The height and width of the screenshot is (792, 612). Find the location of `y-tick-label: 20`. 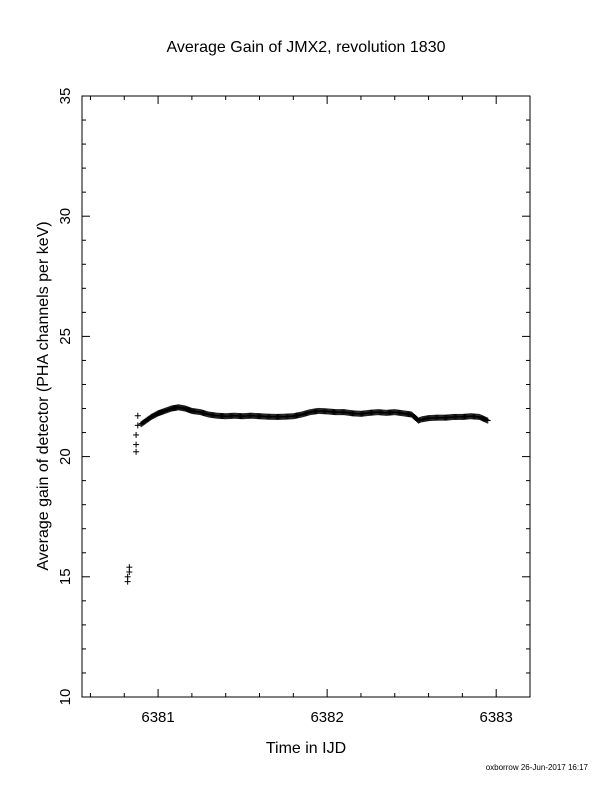

y-tick-label: 20 is located at coordinates (65, 456).